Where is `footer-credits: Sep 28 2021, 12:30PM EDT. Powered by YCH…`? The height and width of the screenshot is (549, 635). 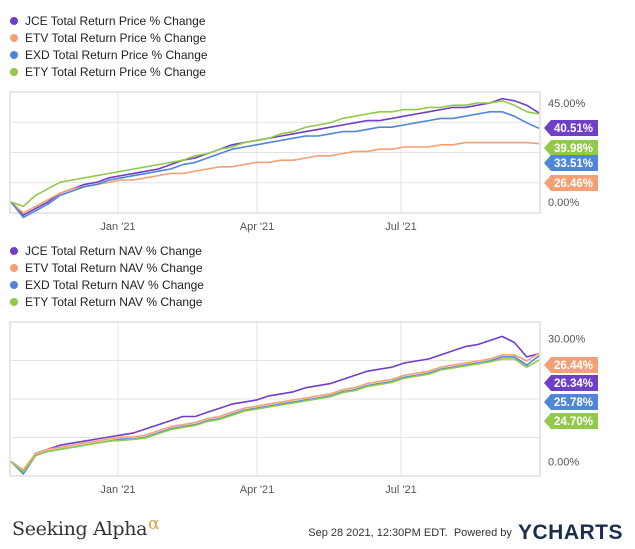 footer-credits: Sep 28 2021, 12:30PM EDT. Powered by YCH… is located at coordinates (465, 533).